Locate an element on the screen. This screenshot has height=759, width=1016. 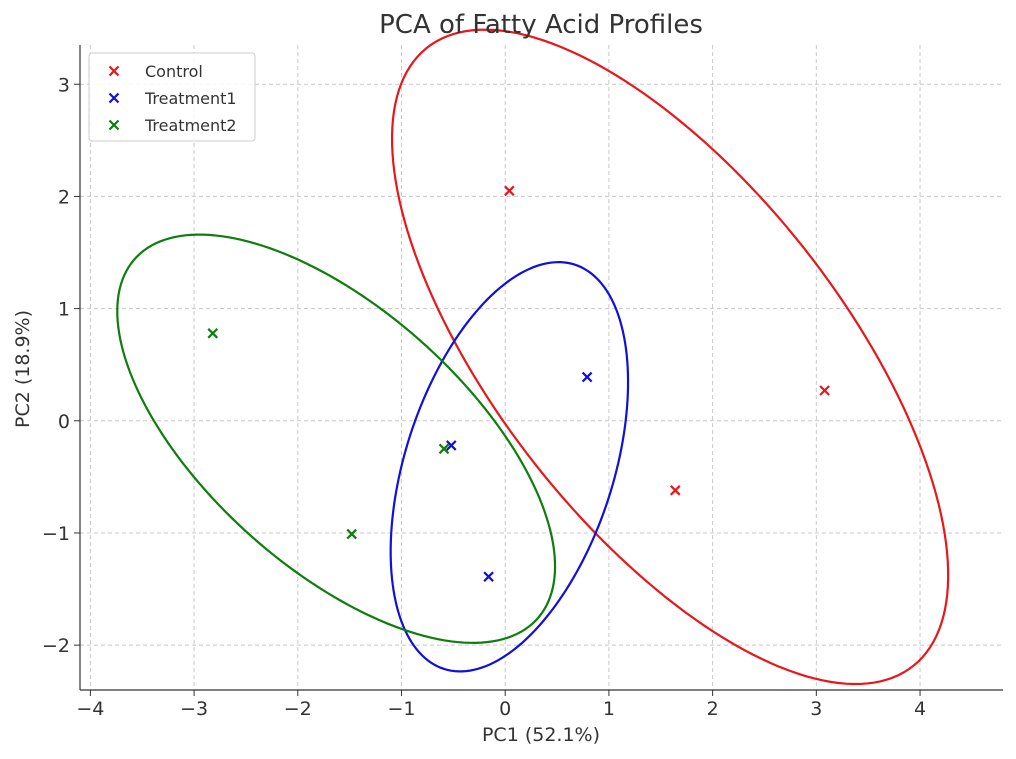
y-tick-label: −1 is located at coordinates (56, 534).